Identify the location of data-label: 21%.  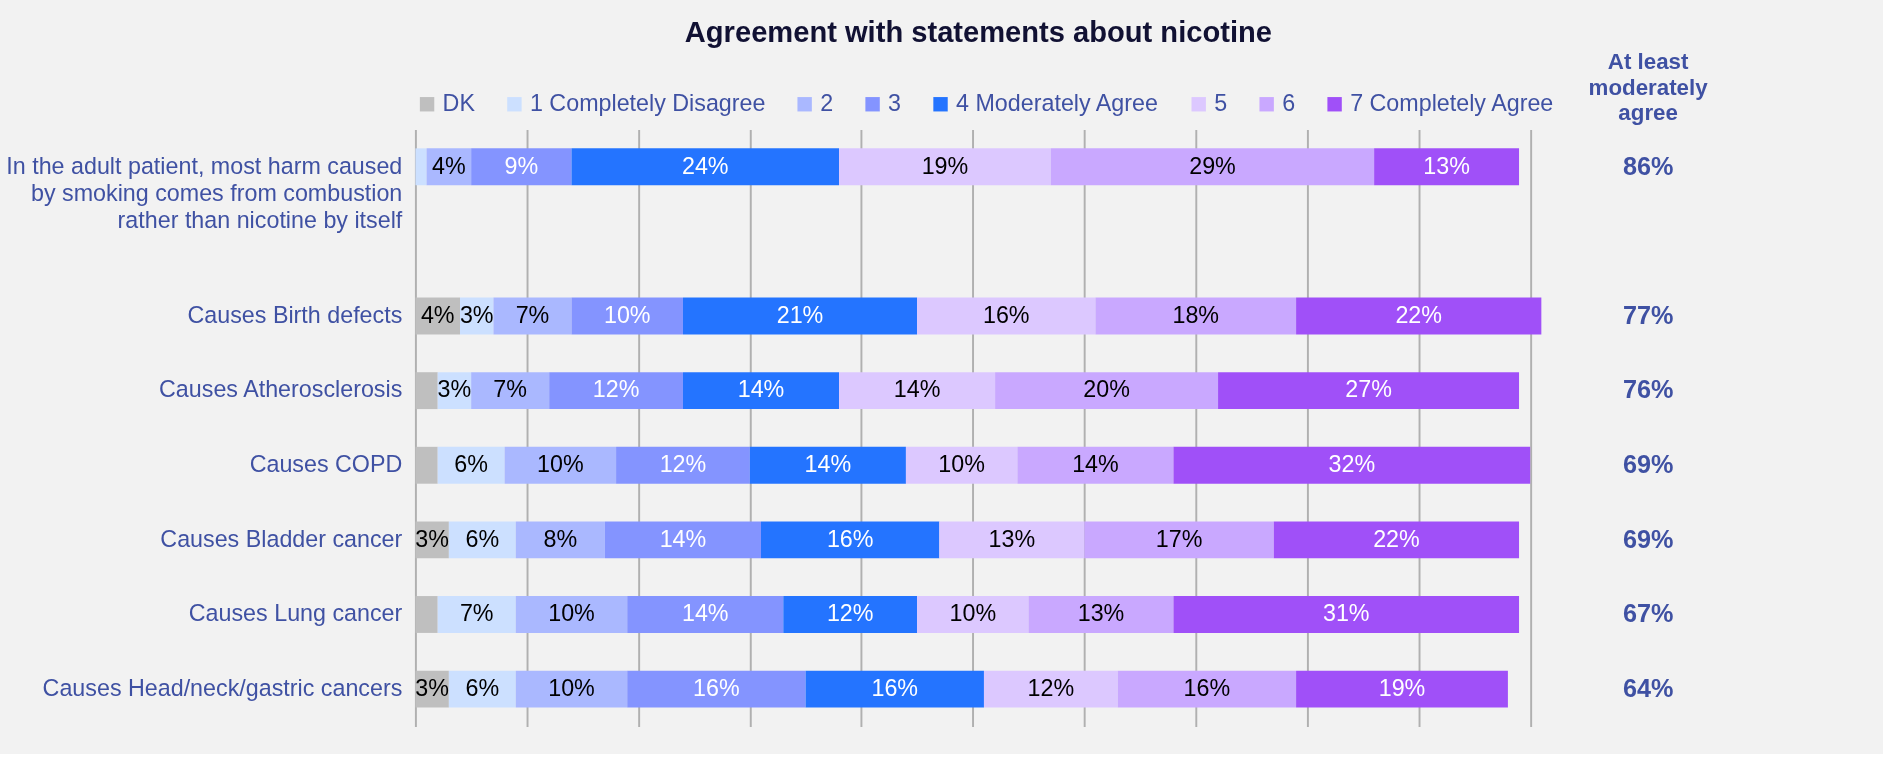
(800, 314).